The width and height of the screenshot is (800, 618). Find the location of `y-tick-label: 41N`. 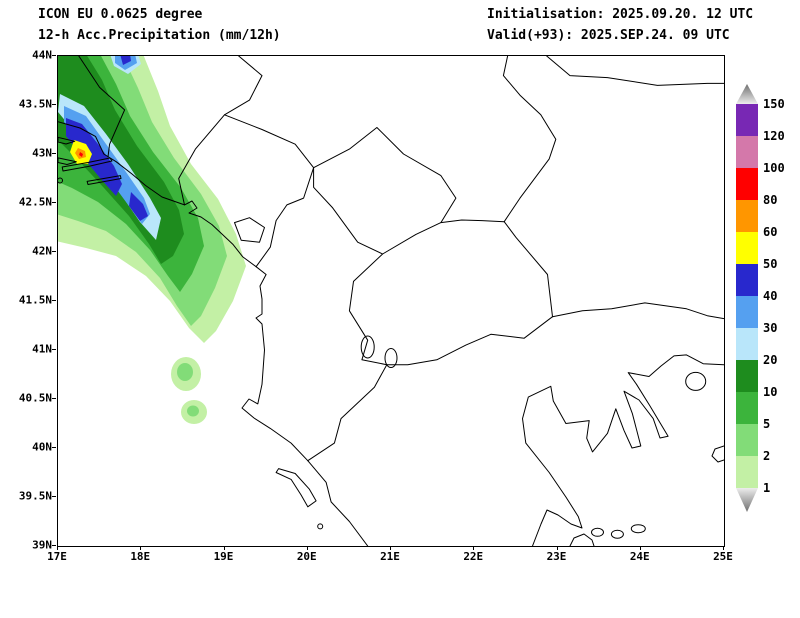

y-tick-label: 41N is located at coordinates (42, 349).